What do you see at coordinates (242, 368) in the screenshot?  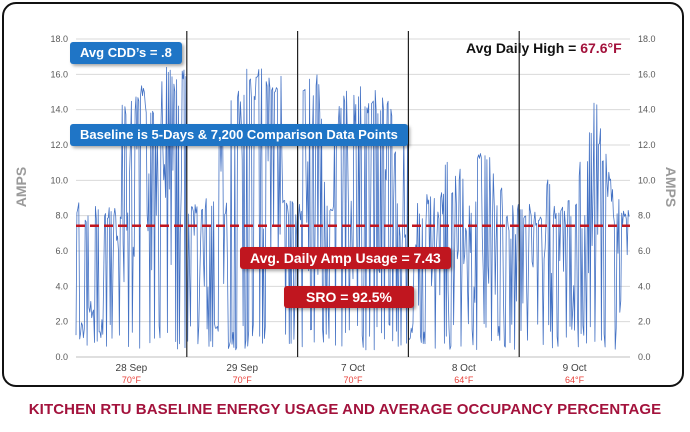 I see `x-tick-label: 29 Sep` at bounding box center [242, 368].